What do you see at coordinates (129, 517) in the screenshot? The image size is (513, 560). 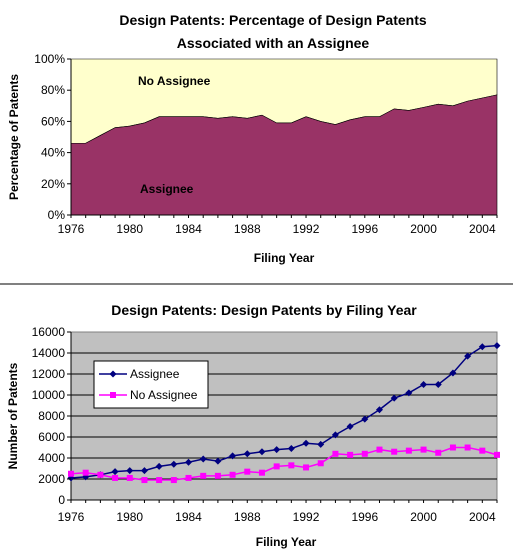 I see `chart2-x-tick-label: 1980` at bounding box center [129, 517].